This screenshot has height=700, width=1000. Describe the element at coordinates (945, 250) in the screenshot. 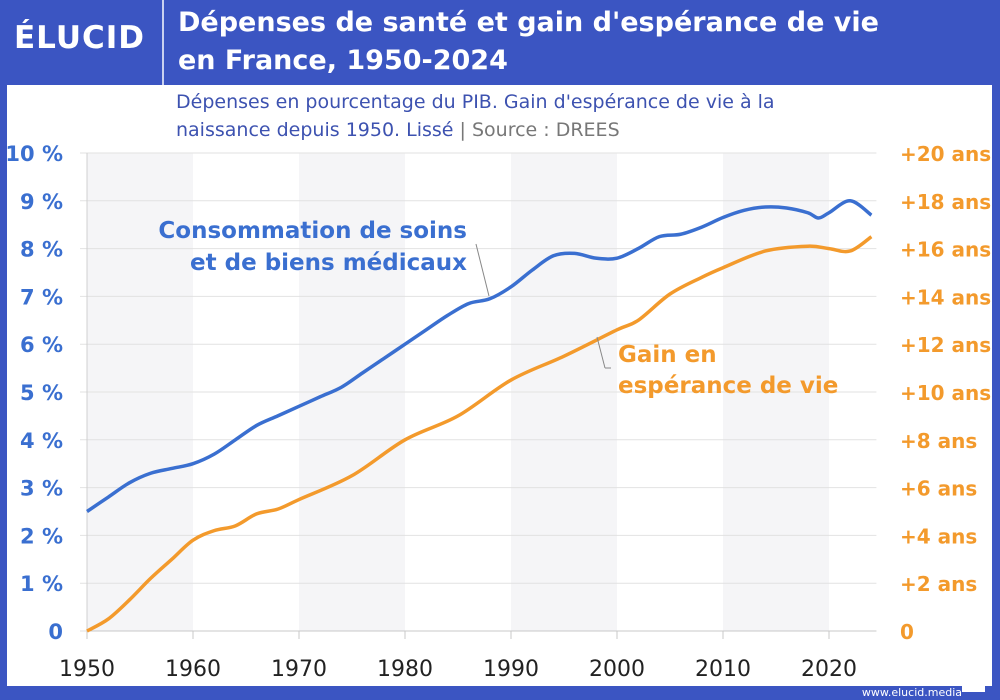

I see `y-right-tick-label: +16 ans` at that location.